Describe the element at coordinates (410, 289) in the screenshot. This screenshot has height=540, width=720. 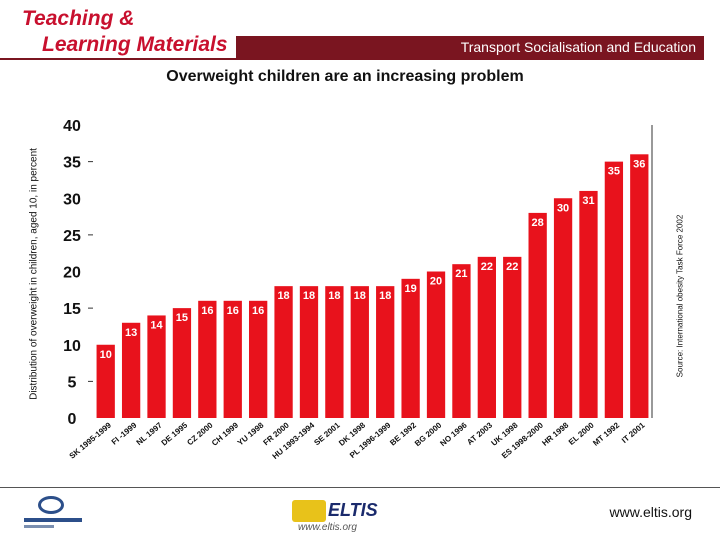
I see `bar-data-label: 19` at that location.